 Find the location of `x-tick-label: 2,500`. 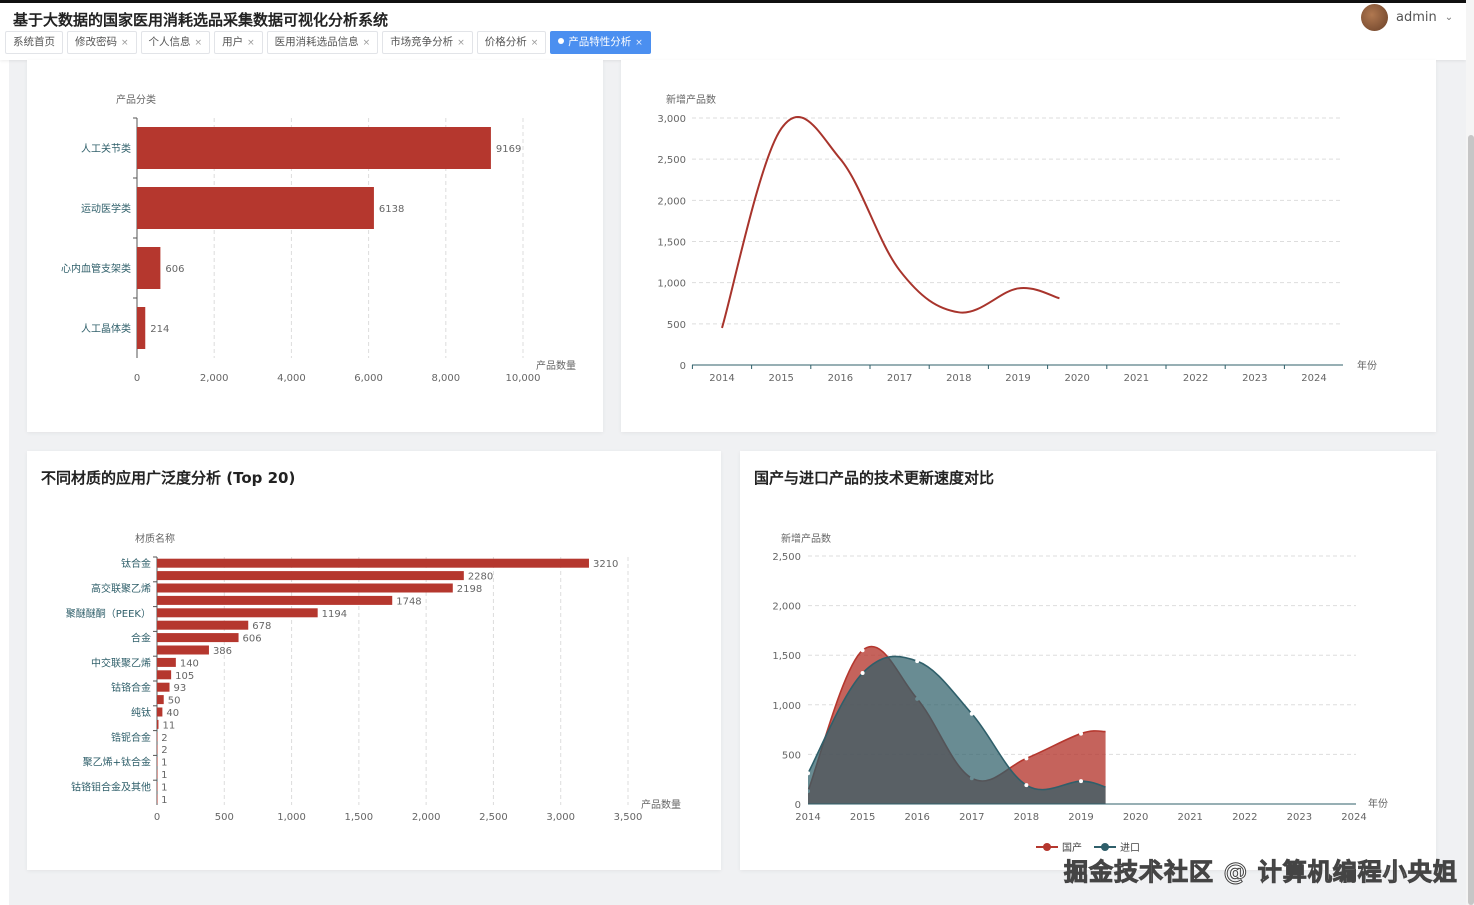

x-tick-label: 2,500 is located at coordinates (493, 817).